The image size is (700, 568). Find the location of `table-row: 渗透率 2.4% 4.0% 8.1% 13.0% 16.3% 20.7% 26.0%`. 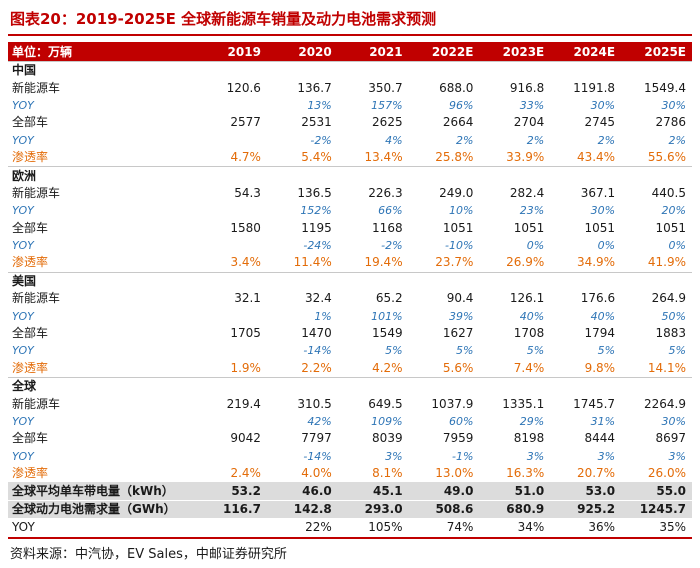

table-row: 渗透率 2.4% 4.0% 8.1% 13.0% 16.3% 20.7% 26.0% is located at coordinates (350, 473).